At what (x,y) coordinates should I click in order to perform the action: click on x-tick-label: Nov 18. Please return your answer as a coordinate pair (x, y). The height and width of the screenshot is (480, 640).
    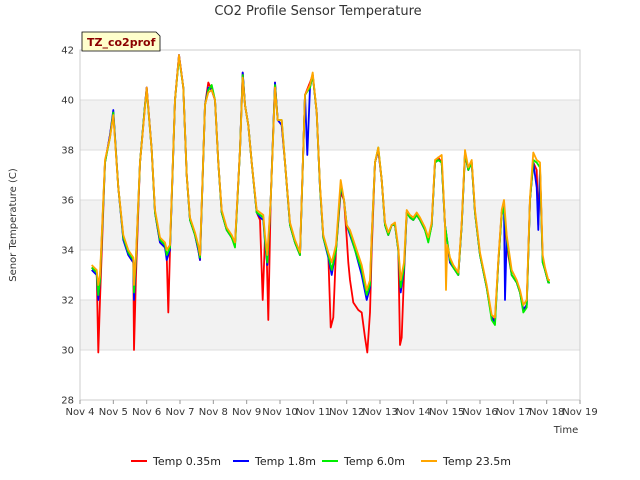
    Looking at the image, I should click on (546, 412).